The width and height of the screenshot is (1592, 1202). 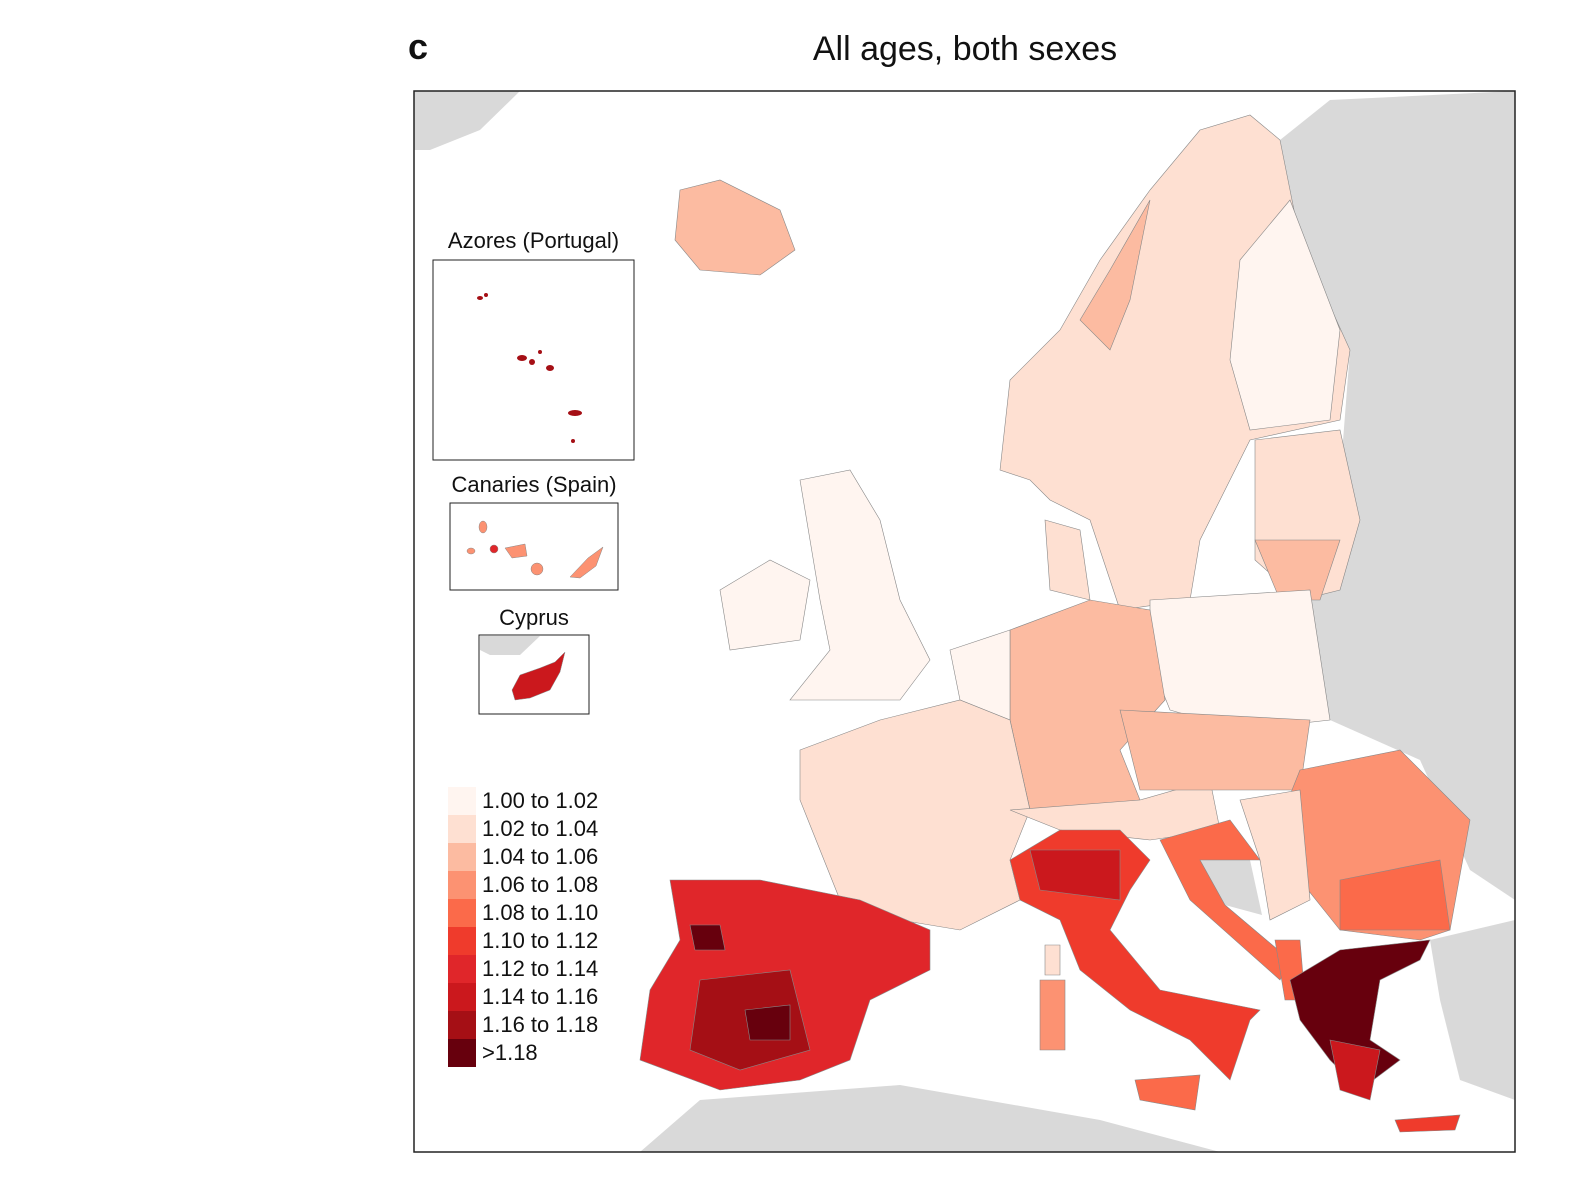 I want to click on legend-item: 1.10 to 1.12, so click(x=523, y=941).